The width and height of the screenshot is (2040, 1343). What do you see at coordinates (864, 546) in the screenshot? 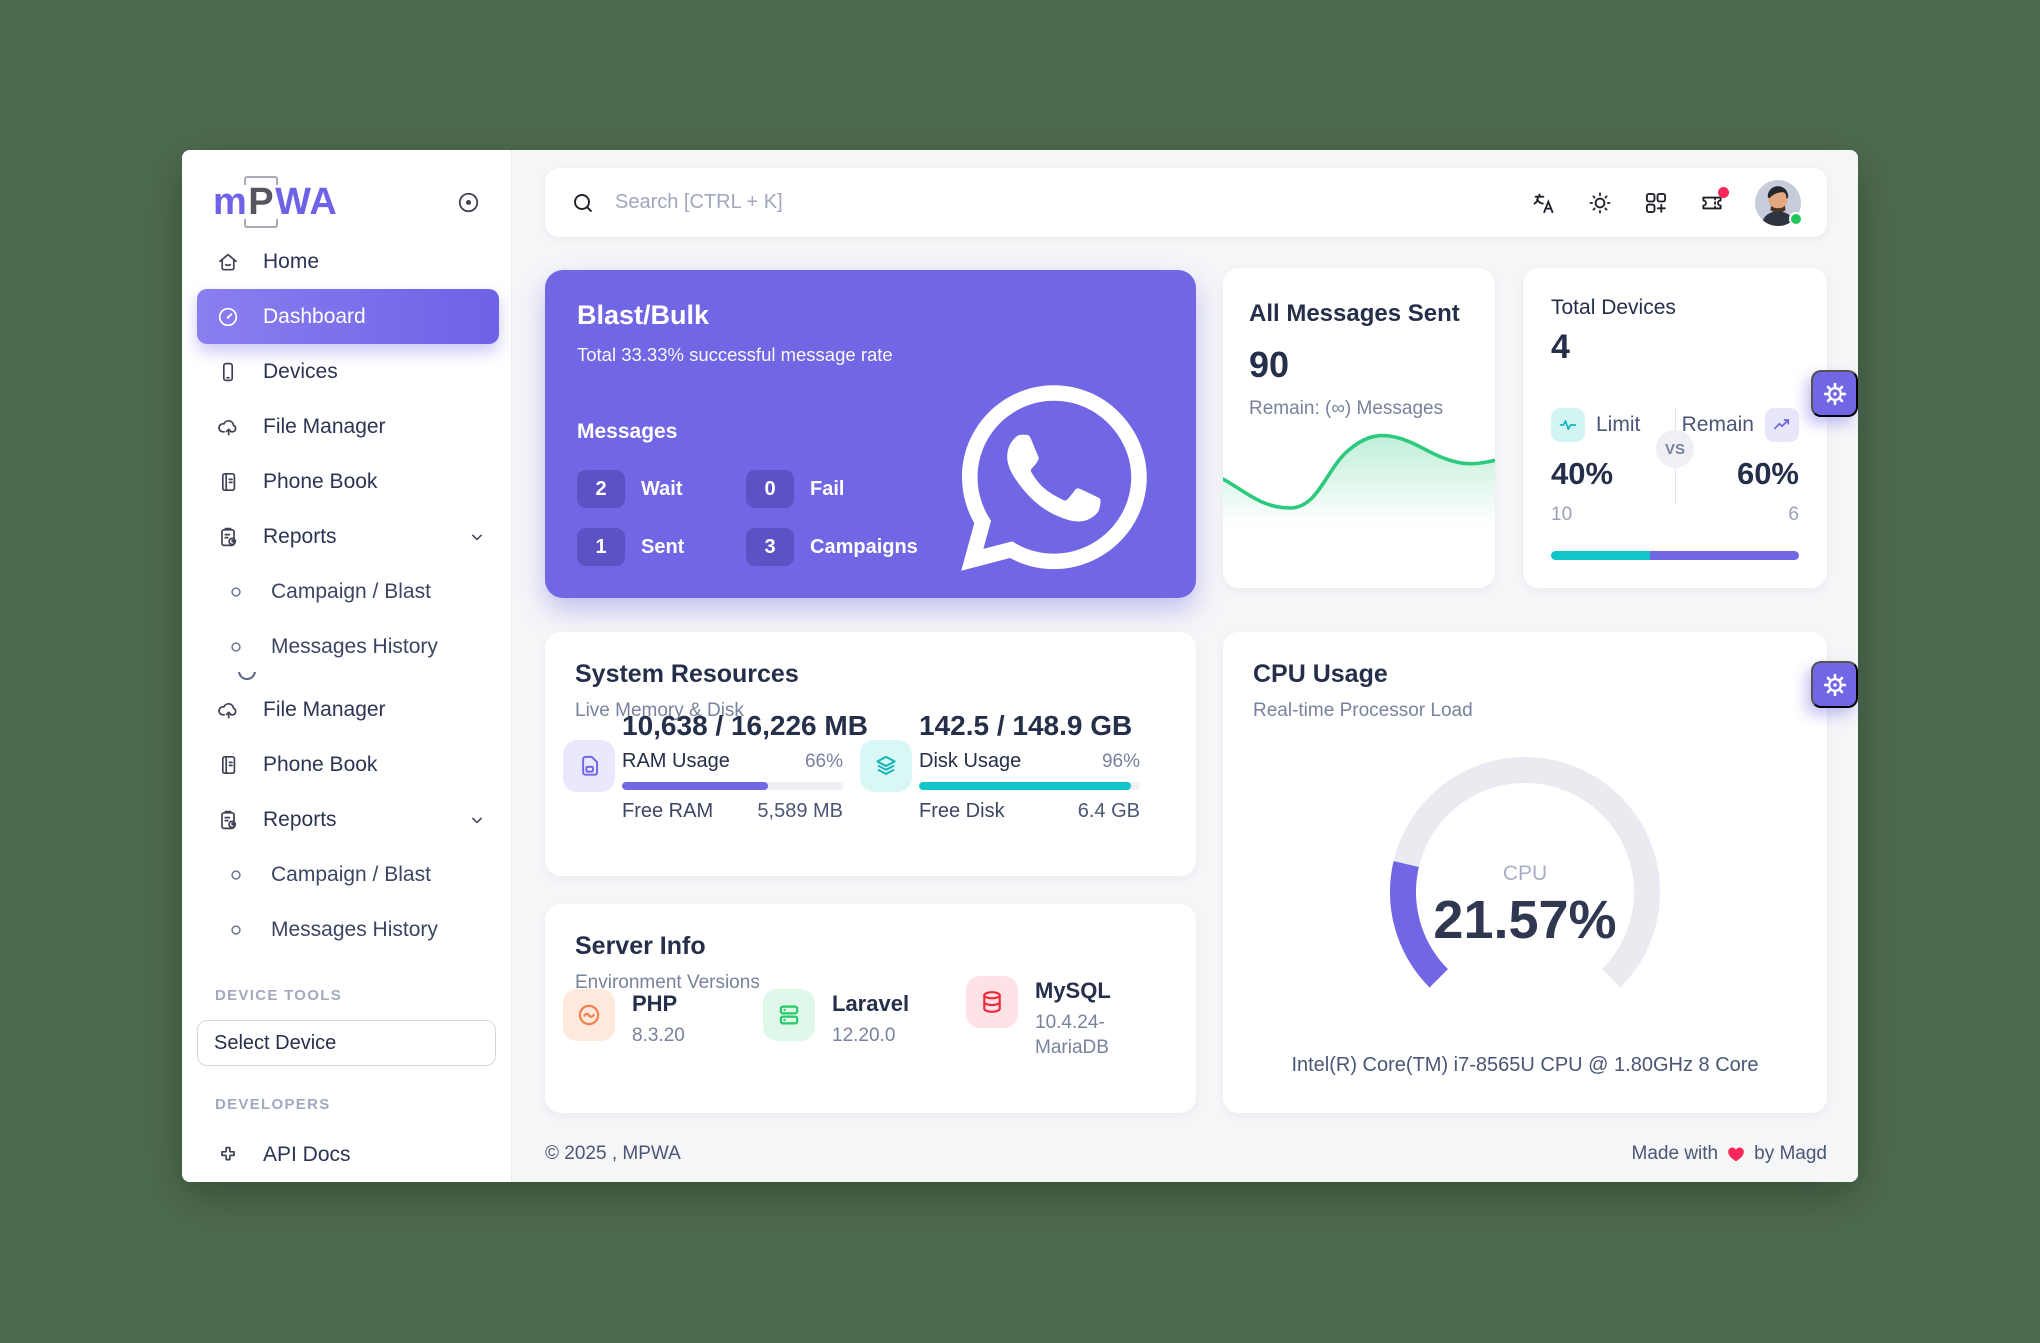
I see `stat-label: Campaigns` at bounding box center [864, 546].